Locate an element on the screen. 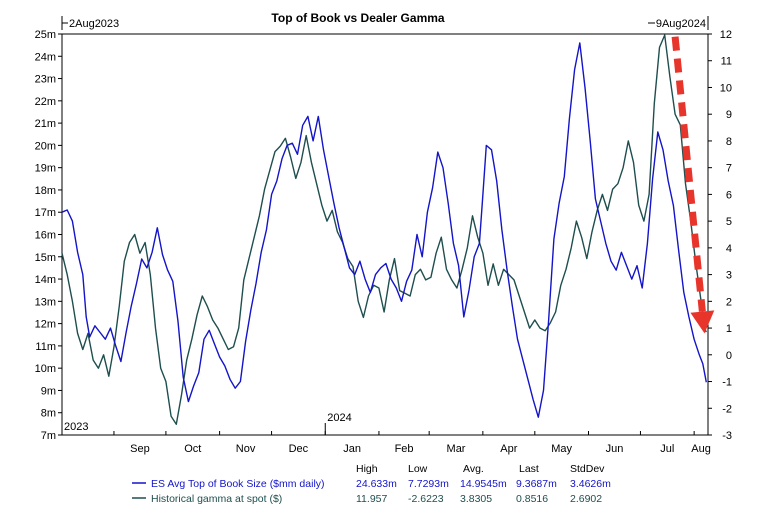  range-start-marker: 2Aug2023 is located at coordinates (90, 23).